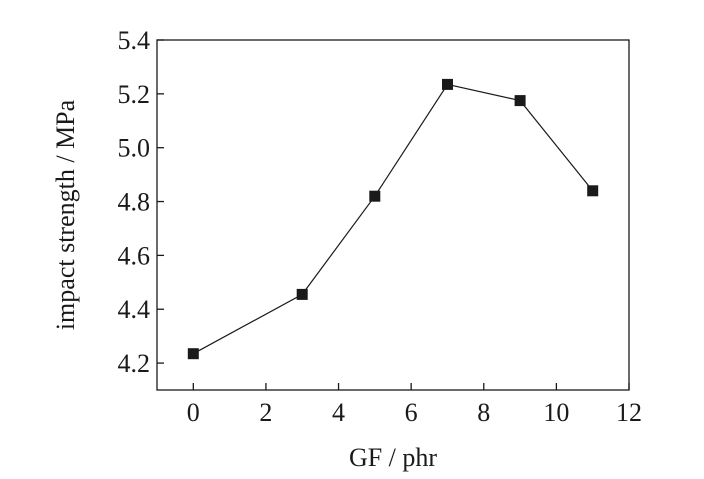 The width and height of the screenshot is (704, 479). What do you see at coordinates (193, 412) in the screenshot?
I see `x-tick-label: 0` at bounding box center [193, 412].